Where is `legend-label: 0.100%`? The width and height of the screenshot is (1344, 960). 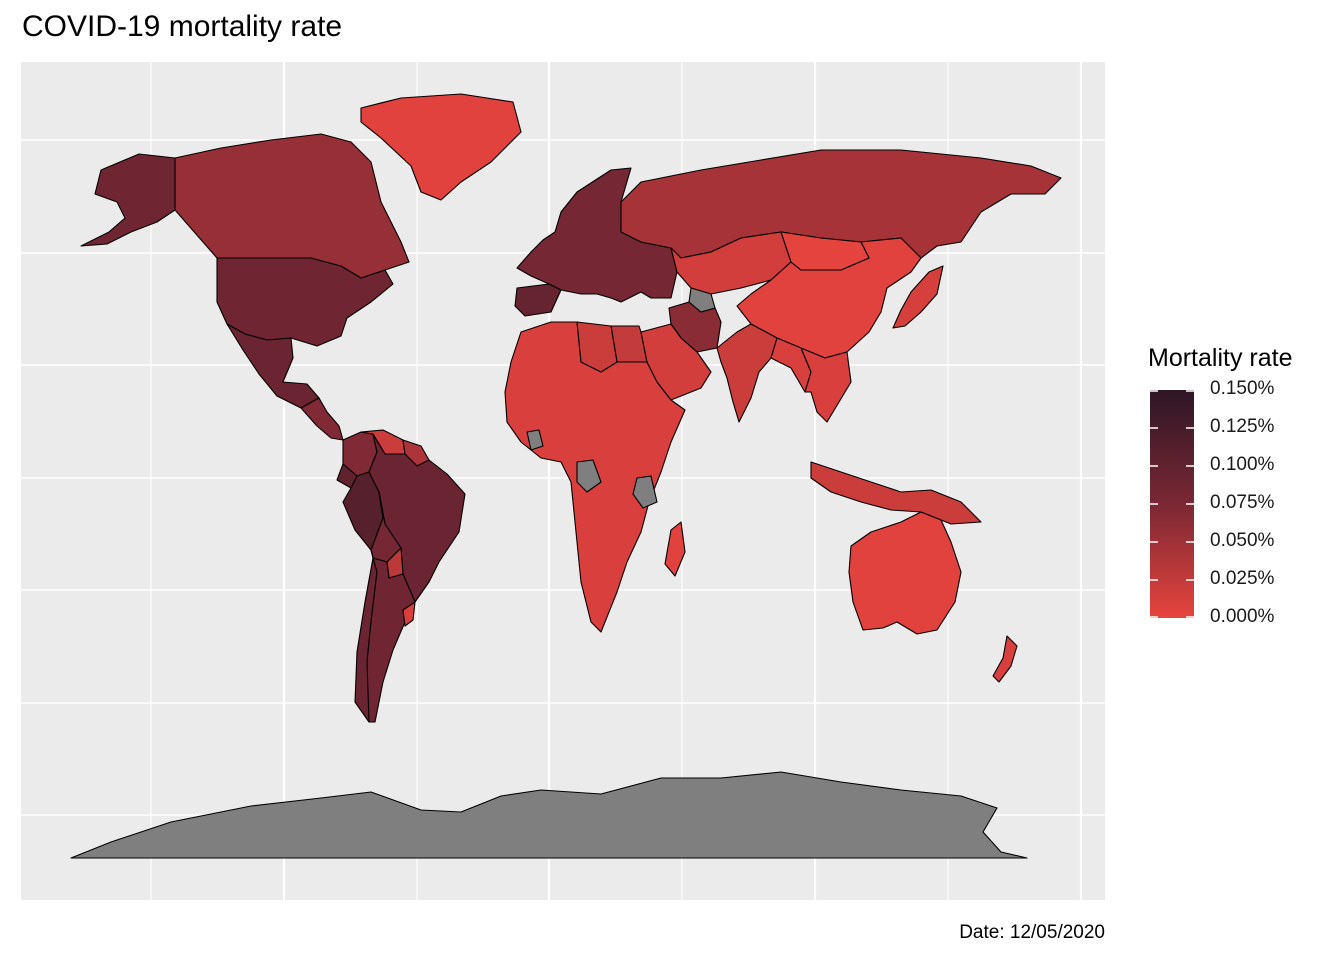 legend-label: 0.100% is located at coordinates (1242, 464).